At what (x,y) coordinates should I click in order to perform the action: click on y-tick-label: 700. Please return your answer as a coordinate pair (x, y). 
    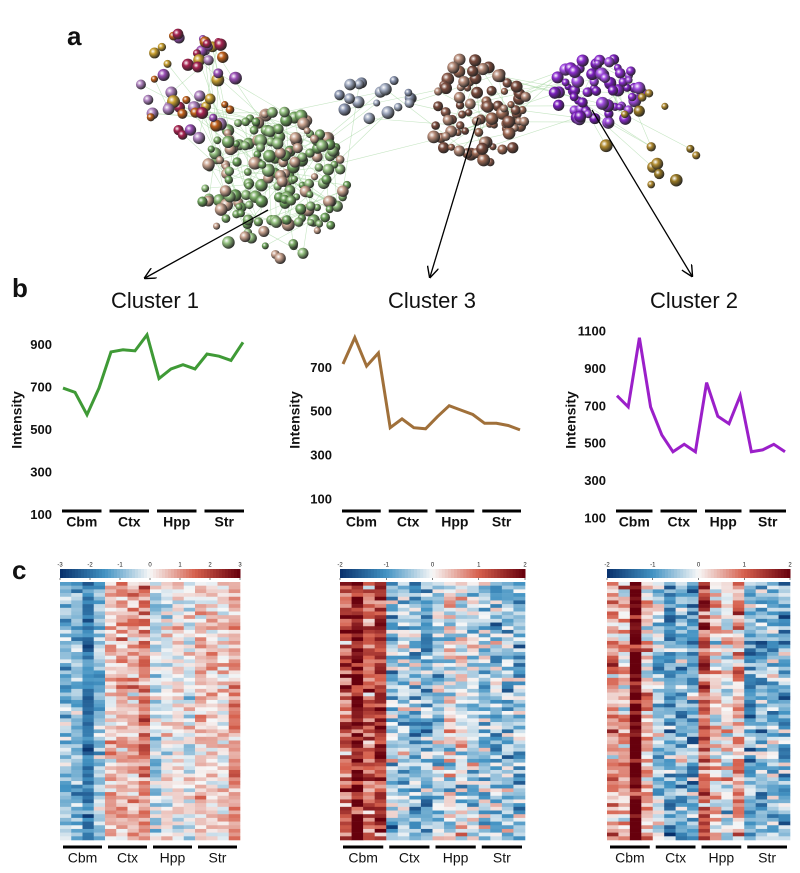
    Looking at the image, I should click on (41, 387).